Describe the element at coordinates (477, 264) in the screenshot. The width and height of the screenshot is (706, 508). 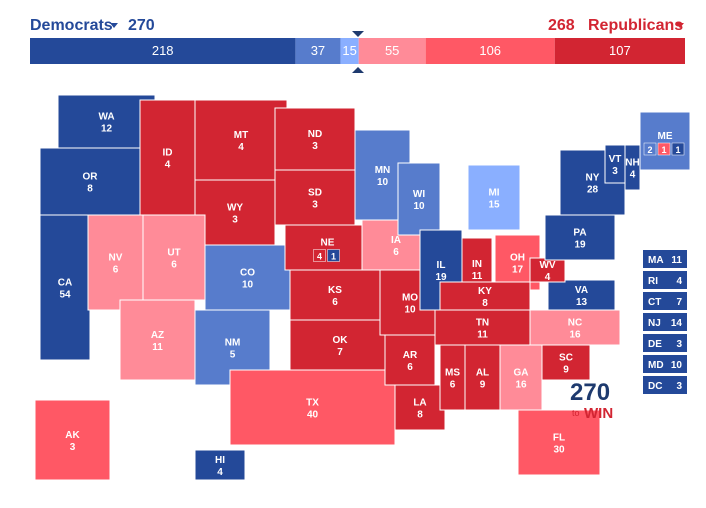
I see `state-abbr: IN` at that location.